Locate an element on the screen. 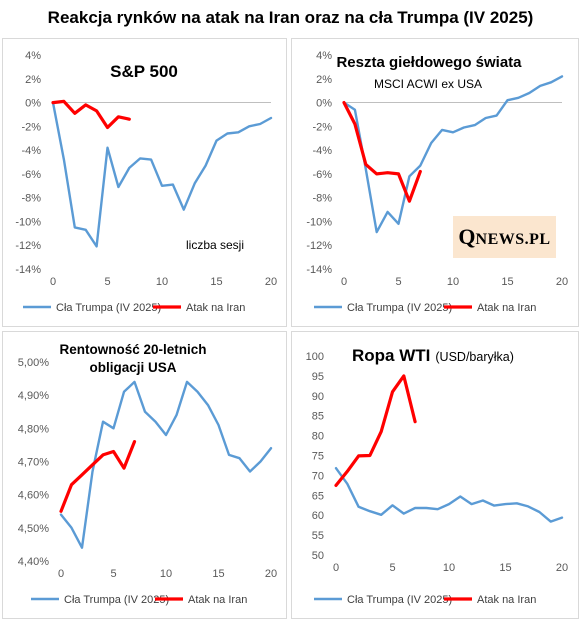  y-tick-label: 4,40% is located at coordinates (33, 562).